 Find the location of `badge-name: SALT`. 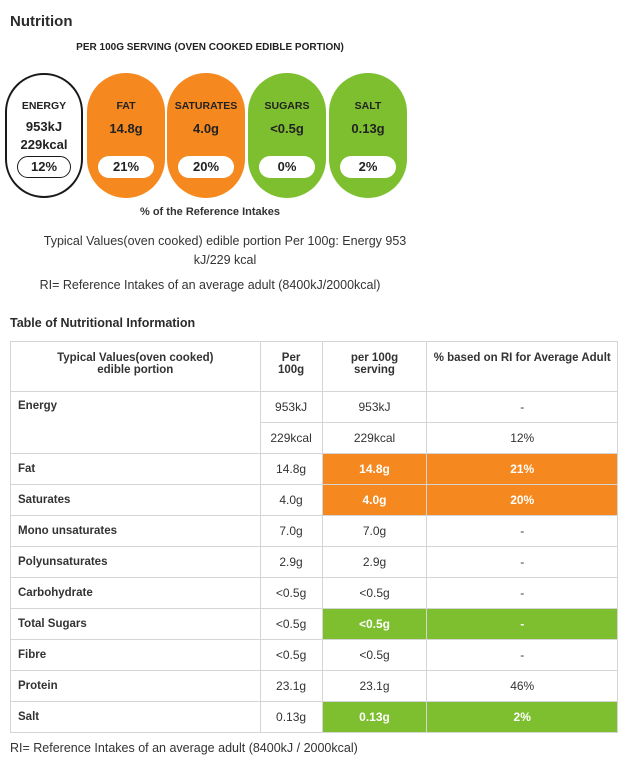

badge-name: SALT is located at coordinates (368, 106).